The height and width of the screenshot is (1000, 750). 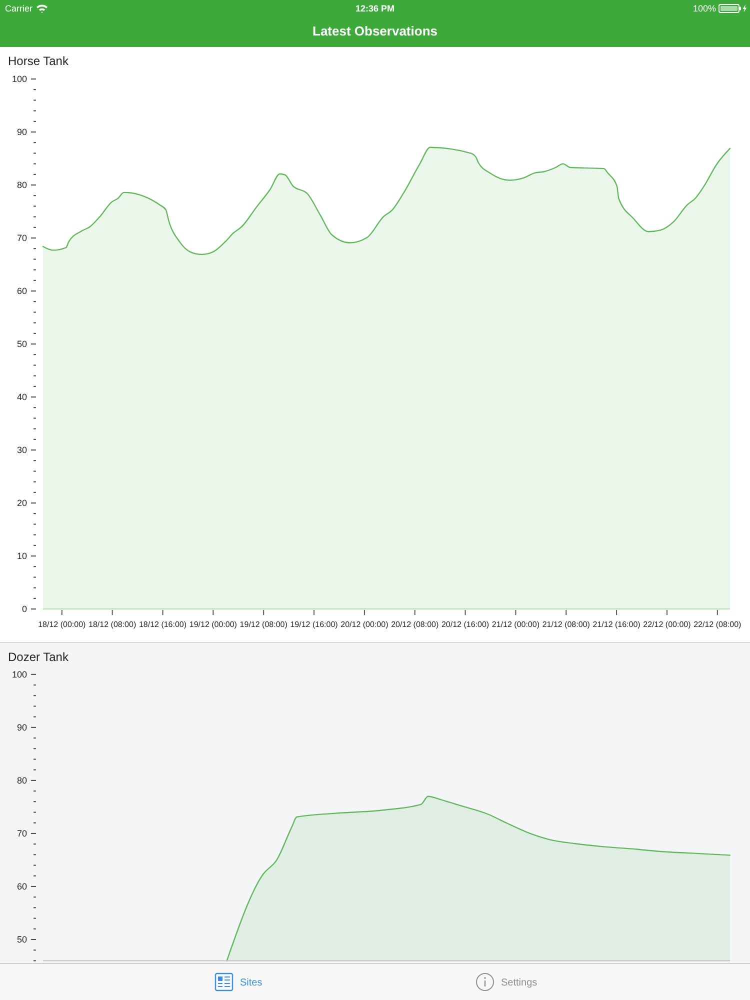 What do you see at coordinates (616, 624) in the screenshot?
I see `x-tick-label: 21/12 (16:00)` at bounding box center [616, 624].